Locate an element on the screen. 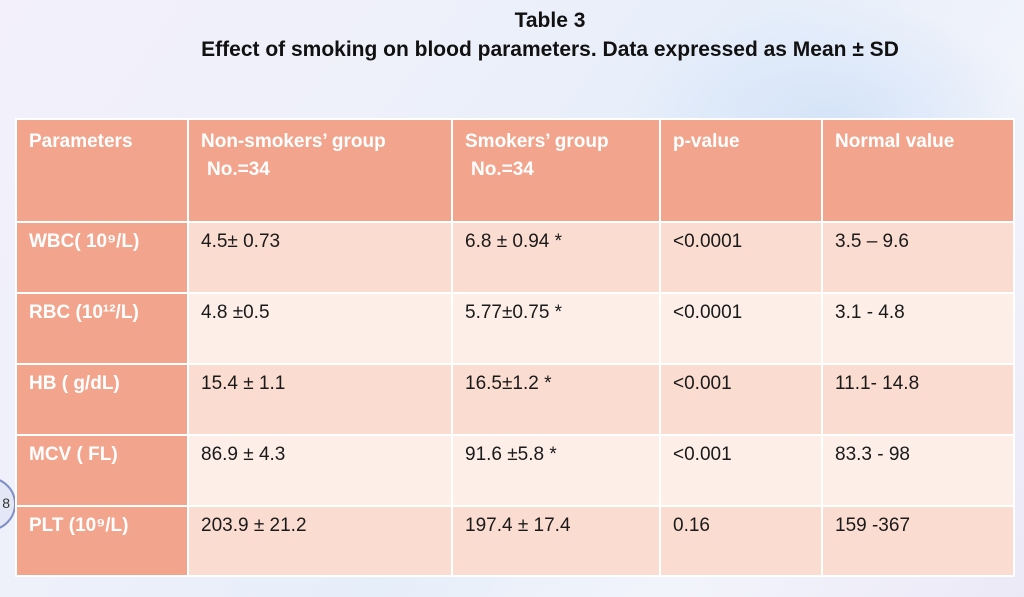 This screenshot has height=597, width=1024. cell-p-value: 0.16 is located at coordinates (741, 541).